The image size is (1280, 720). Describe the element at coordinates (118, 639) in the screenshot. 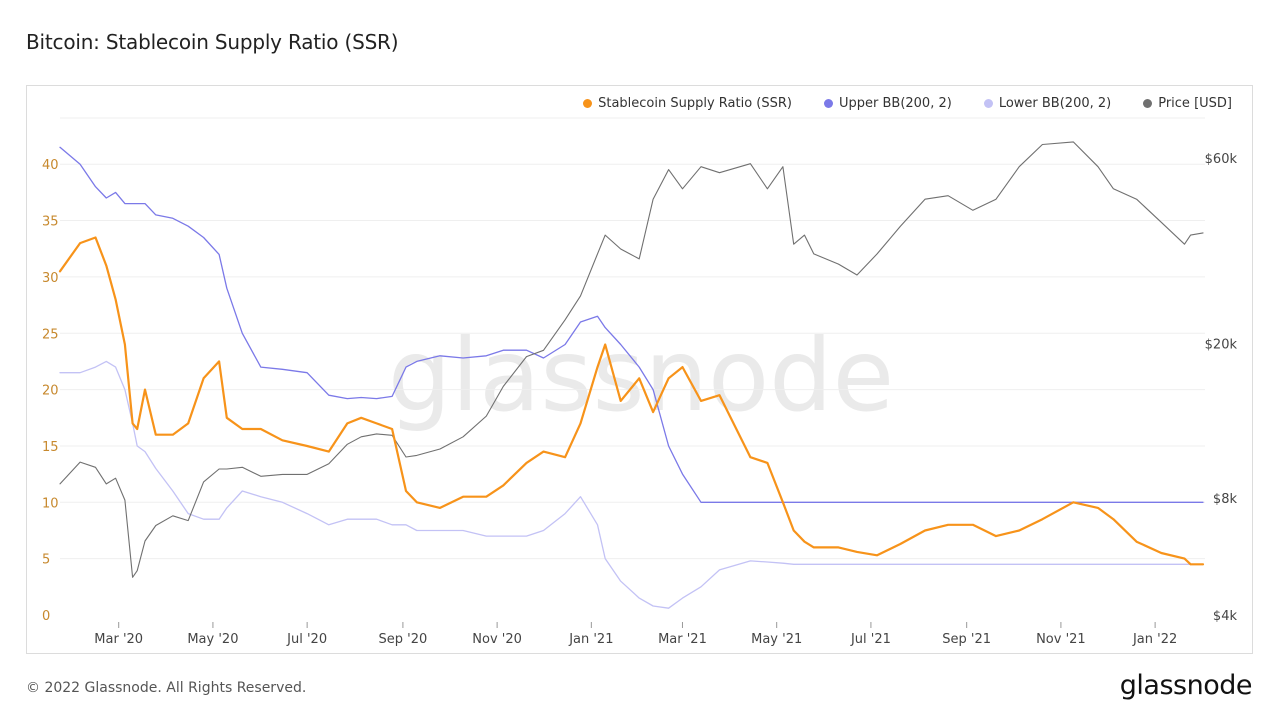

I see `x-tick-label: Mar '20` at that location.